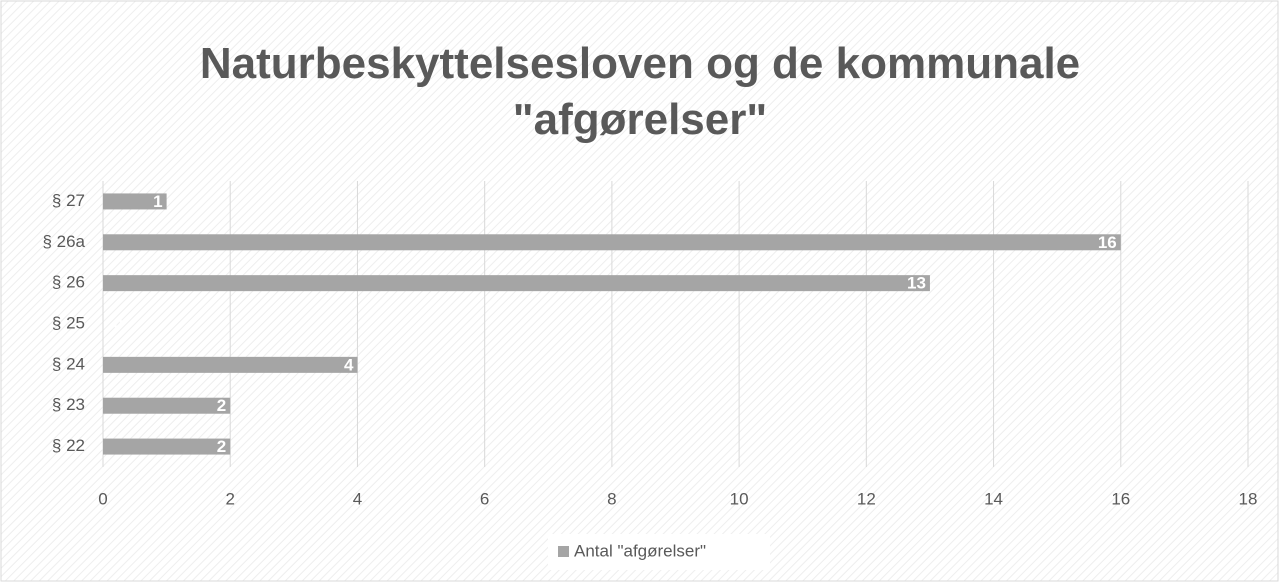  Describe the element at coordinates (1120, 498) in the screenshot. I see `x-tick-label: 16` at that location.